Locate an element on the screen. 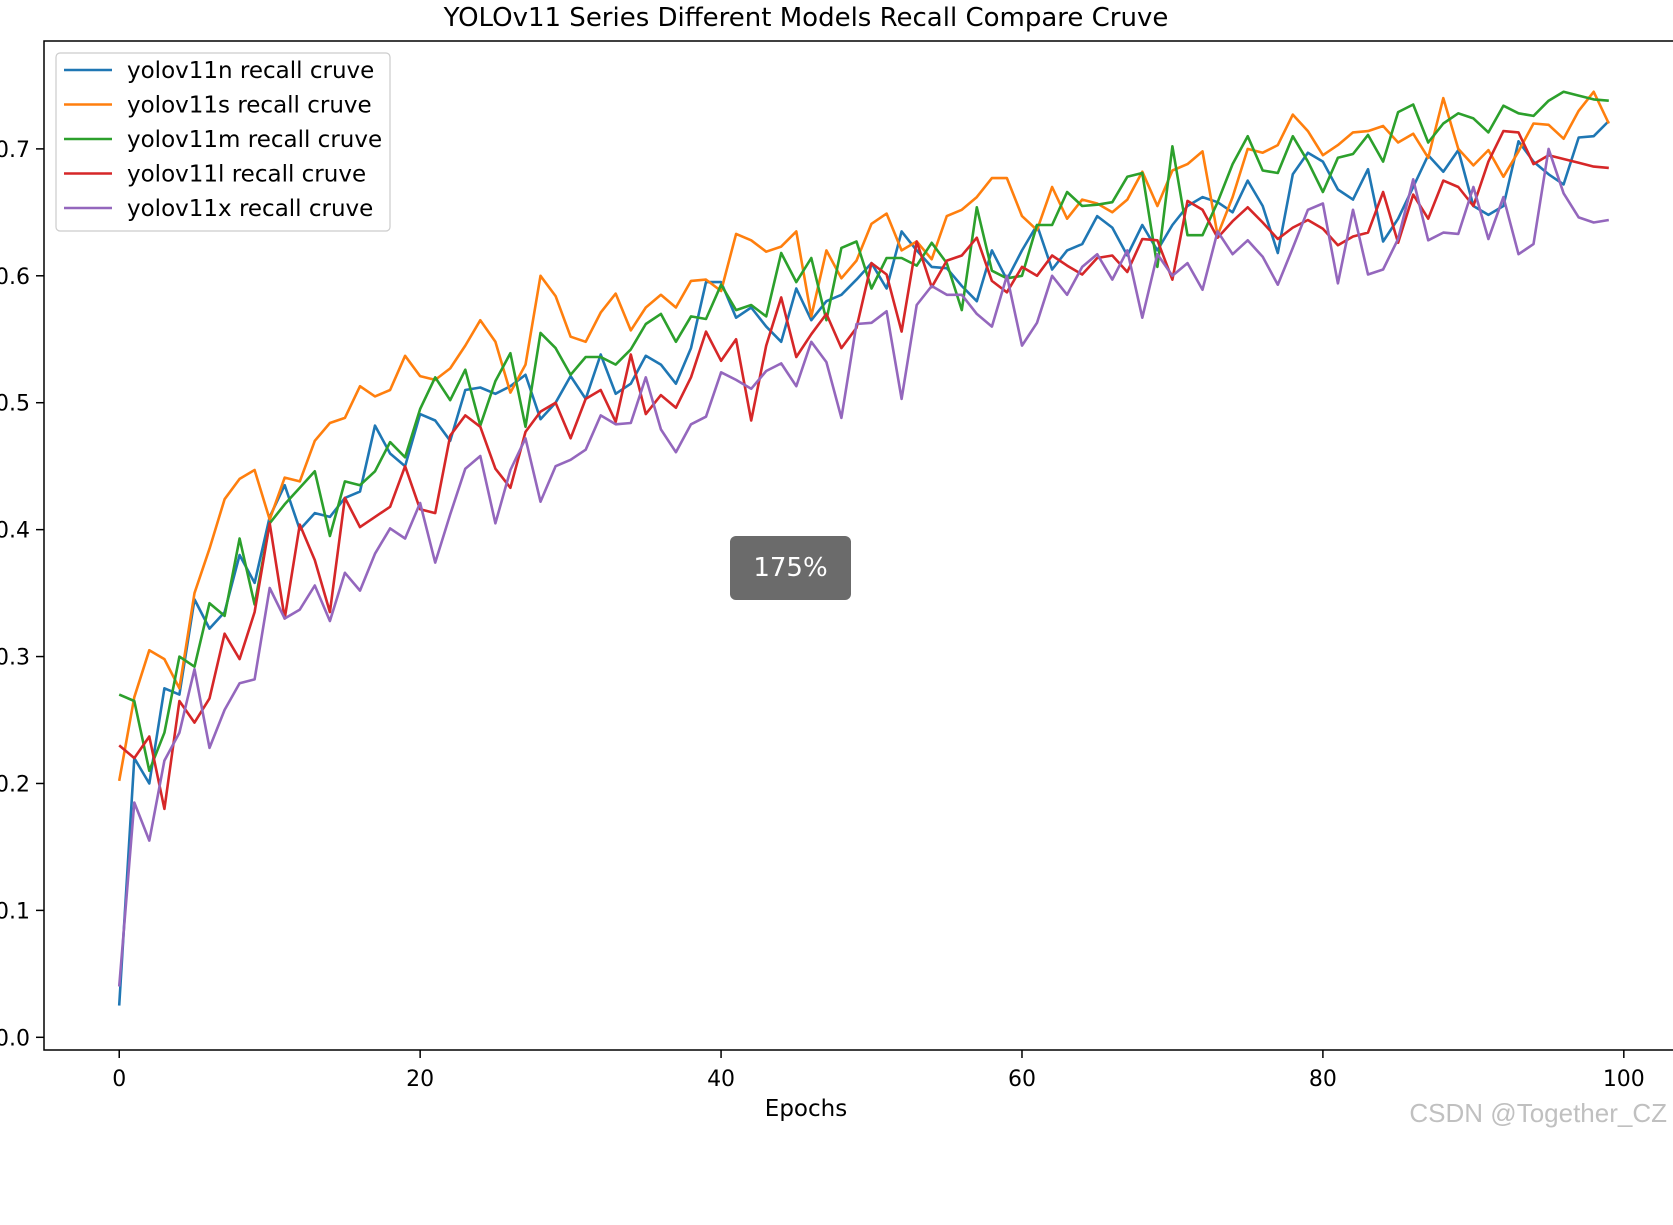  legend-label-2: yolov11m recall cruve is located at coordinates (254, 140).